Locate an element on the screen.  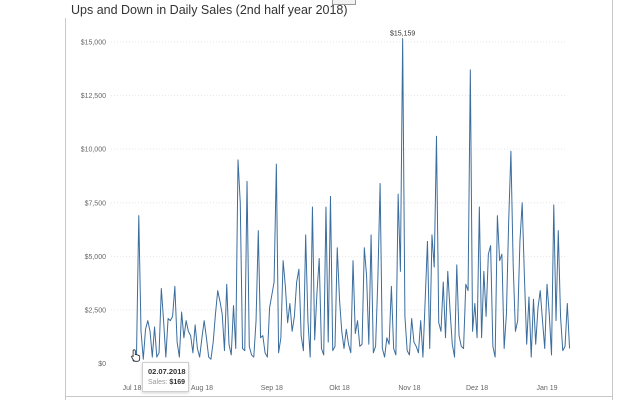
tooltip-sales-line: Sales: $169 is located at coordinates (166, 383).